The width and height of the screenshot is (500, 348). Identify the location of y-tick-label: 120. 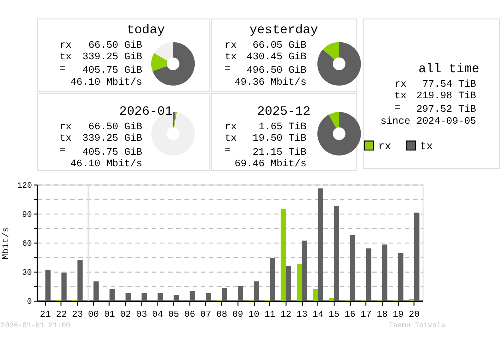
(25, 186).